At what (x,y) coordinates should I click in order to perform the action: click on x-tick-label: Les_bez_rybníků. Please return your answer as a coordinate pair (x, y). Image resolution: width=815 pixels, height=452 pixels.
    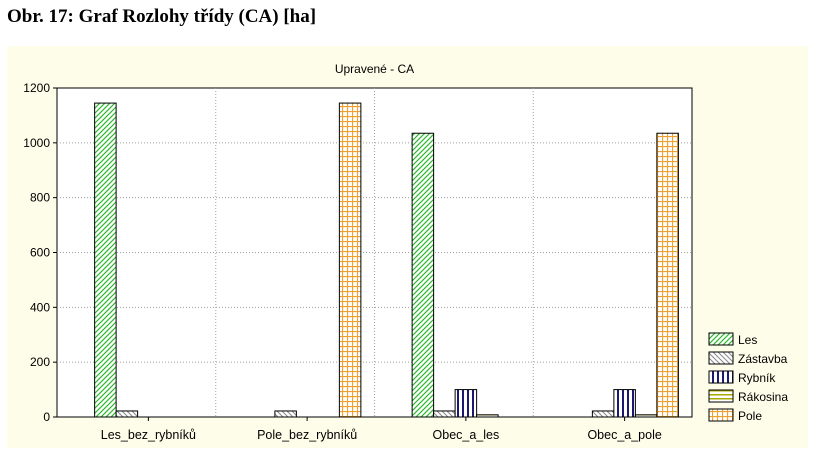
    Looking at the image, I should click on (148, 435).